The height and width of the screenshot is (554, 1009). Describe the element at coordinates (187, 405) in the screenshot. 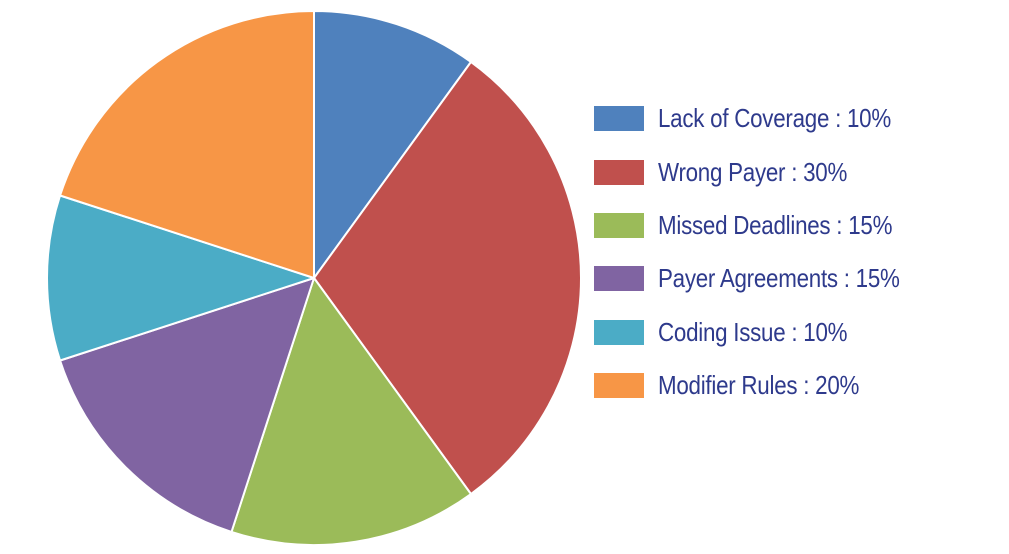

I see `pie-slice-payer-agreements` at that location.